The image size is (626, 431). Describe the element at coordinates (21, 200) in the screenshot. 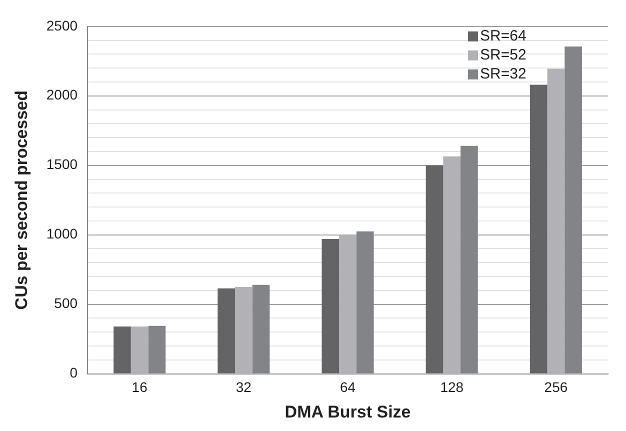

I see `y-axis-title: CUs per second processed` at that location.